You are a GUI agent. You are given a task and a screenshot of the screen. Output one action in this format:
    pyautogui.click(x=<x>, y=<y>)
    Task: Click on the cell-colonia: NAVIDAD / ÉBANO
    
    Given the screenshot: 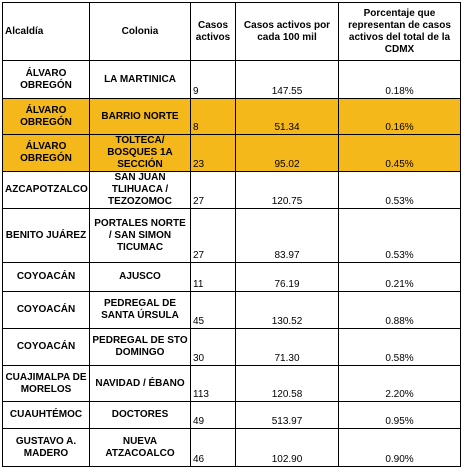 What is the action you would take?
    pyautogui.click(x=140, y=383)
    